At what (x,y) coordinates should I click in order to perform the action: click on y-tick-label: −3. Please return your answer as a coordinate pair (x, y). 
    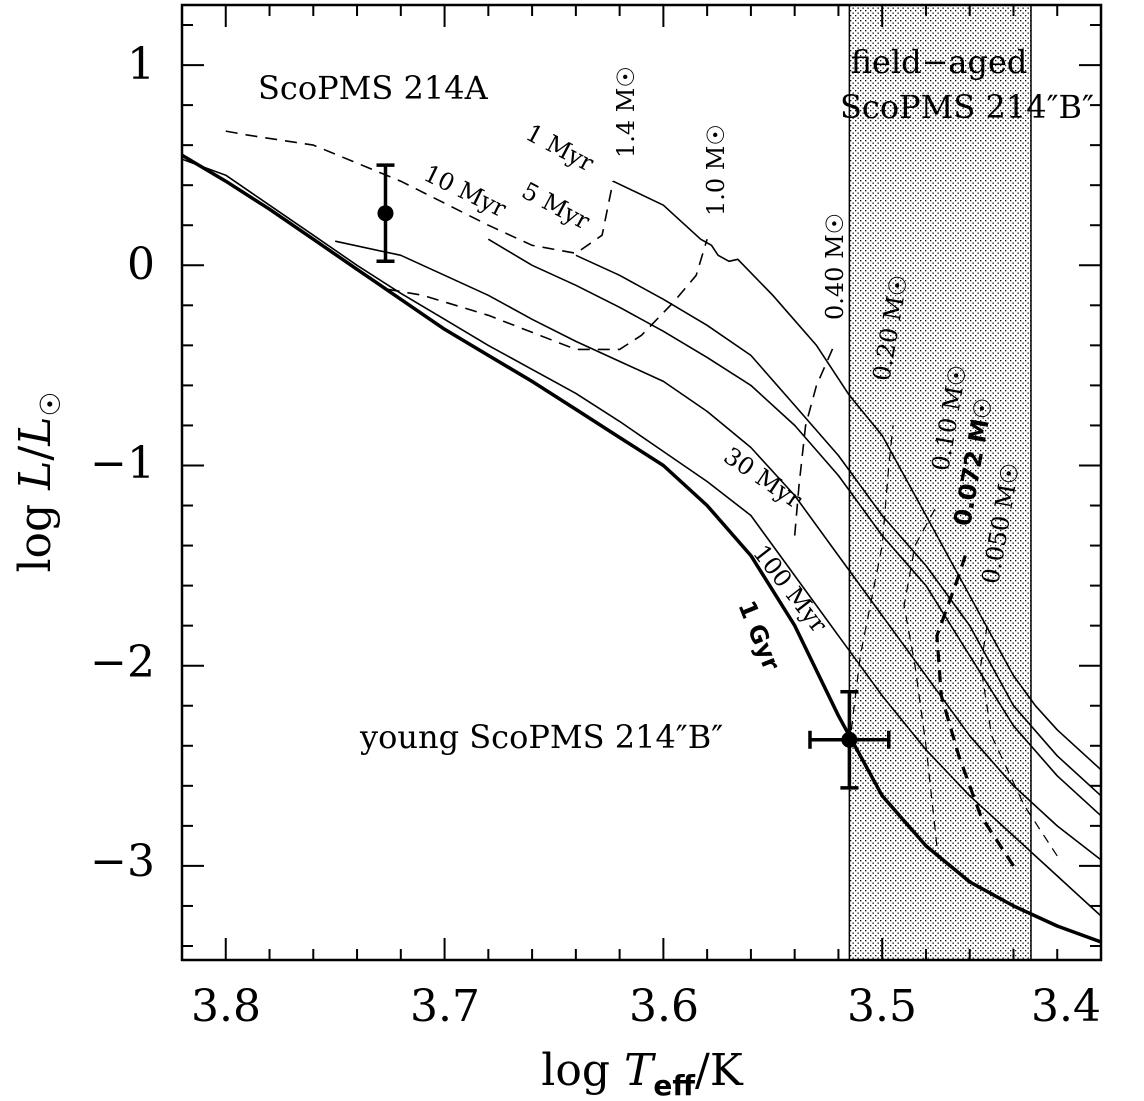
    Looking at the image, I should click on (122, 861).